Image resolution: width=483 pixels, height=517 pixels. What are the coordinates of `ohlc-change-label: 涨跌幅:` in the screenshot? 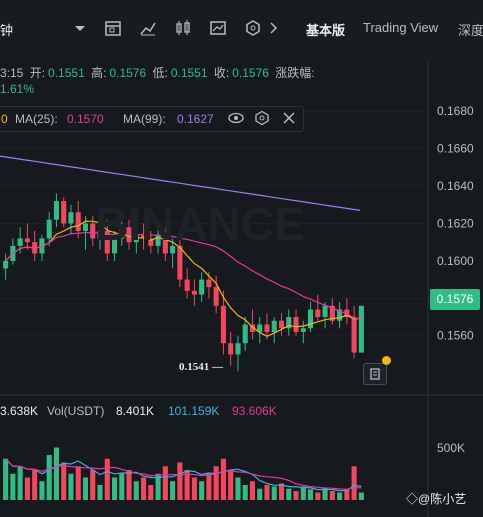 It's located at (295, 73).